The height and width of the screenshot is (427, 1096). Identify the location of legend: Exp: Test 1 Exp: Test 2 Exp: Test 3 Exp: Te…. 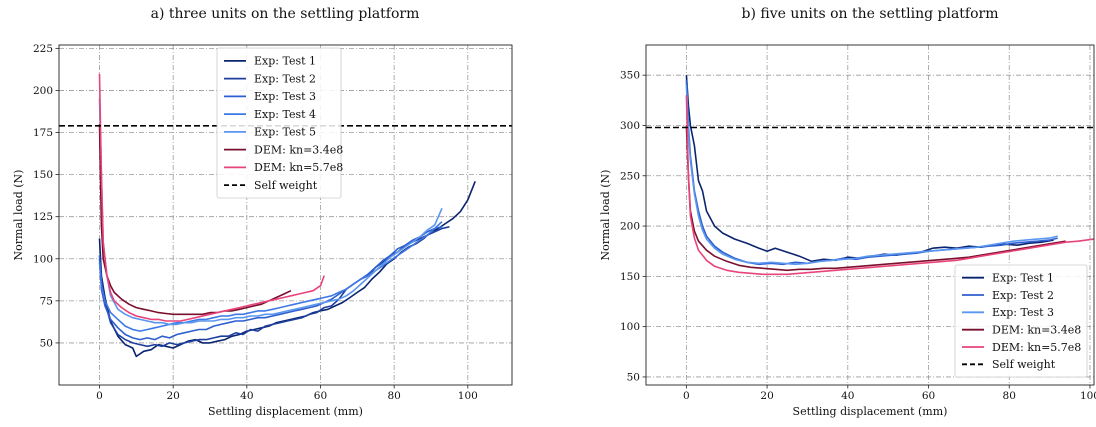
(279, 123).